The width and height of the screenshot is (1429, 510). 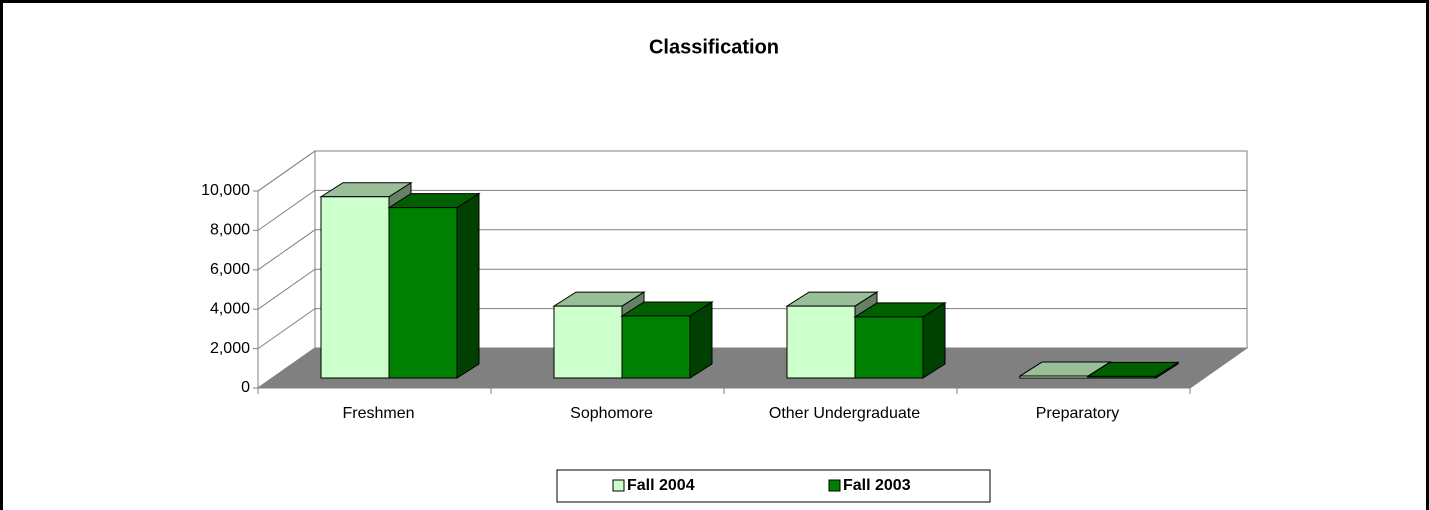 What do you see at coordinates (225, 190) in the screenshot?
I see `y-tick-label: 10,000` at bounding box center [225, 190].